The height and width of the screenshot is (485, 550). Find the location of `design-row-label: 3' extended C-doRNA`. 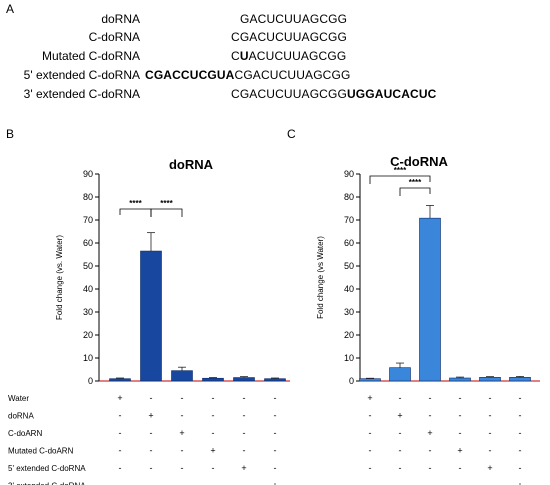

design-row-label: 3' extended C-doRNA is located at coordinates (47, 483).